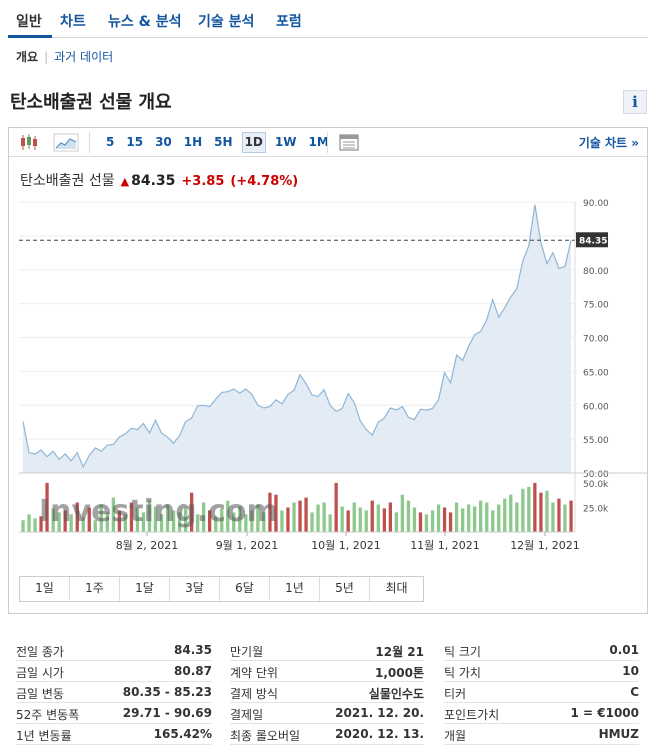  Describe the element at coordinates (145, 589) in the screenshot. I see `range-1m: 1달` at that location.